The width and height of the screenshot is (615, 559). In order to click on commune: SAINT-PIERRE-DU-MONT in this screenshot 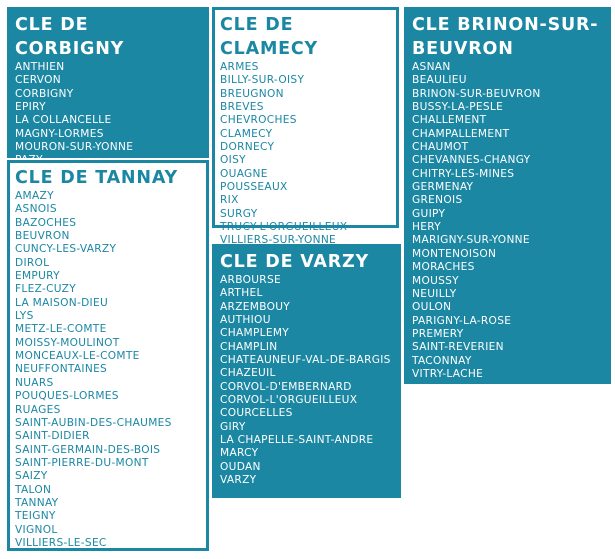, I will do `click(82, 462)`.